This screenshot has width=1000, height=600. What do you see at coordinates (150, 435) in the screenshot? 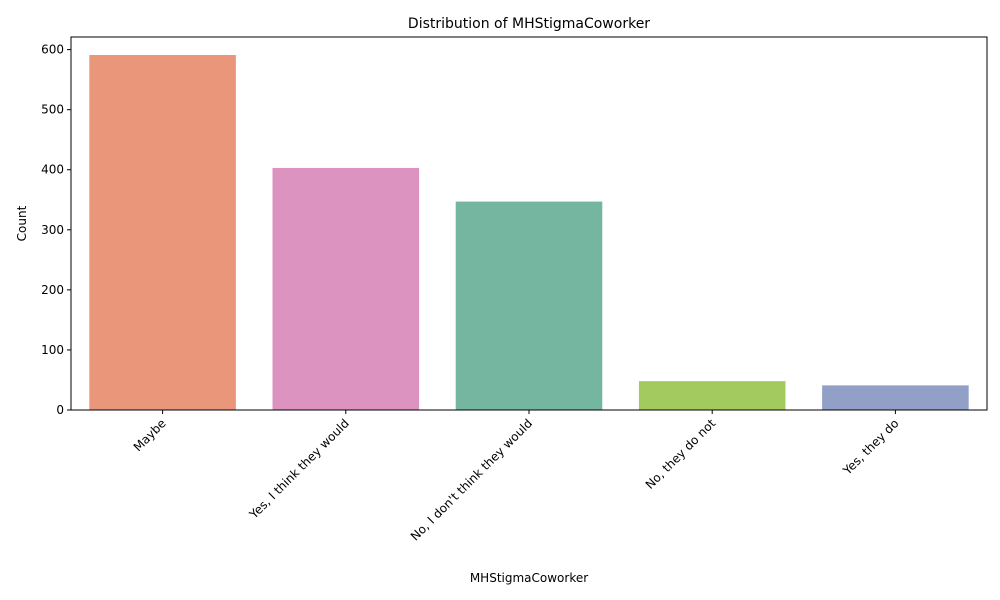
I see `x-tick-label: Maybe` at bounding box center [150, 435].